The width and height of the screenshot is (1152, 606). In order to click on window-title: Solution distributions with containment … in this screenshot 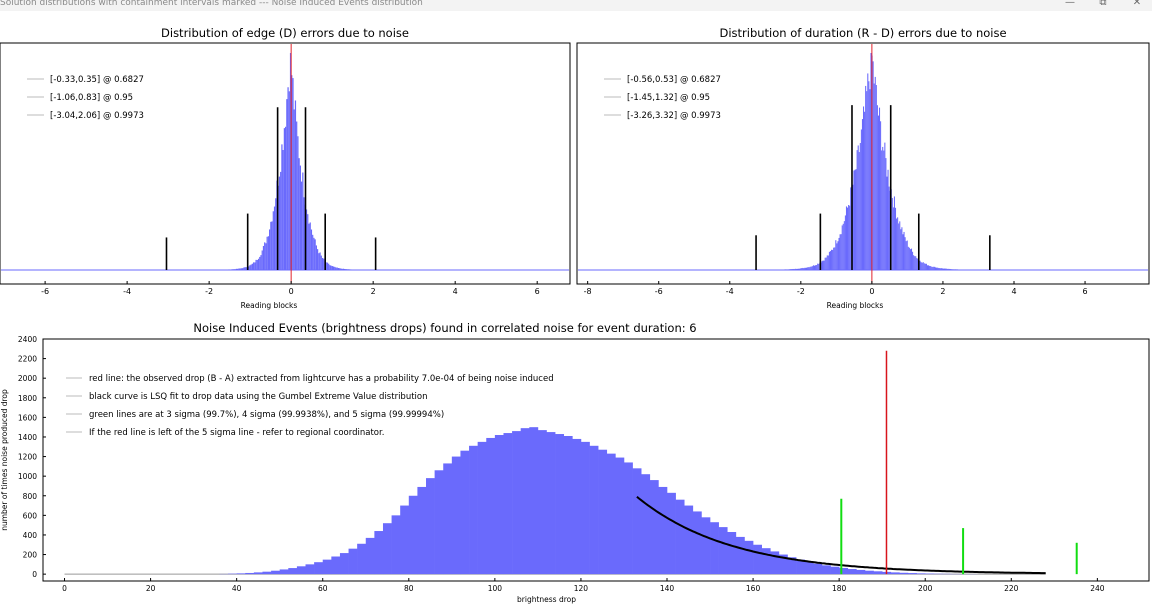, I will do `click(211, 4)`.